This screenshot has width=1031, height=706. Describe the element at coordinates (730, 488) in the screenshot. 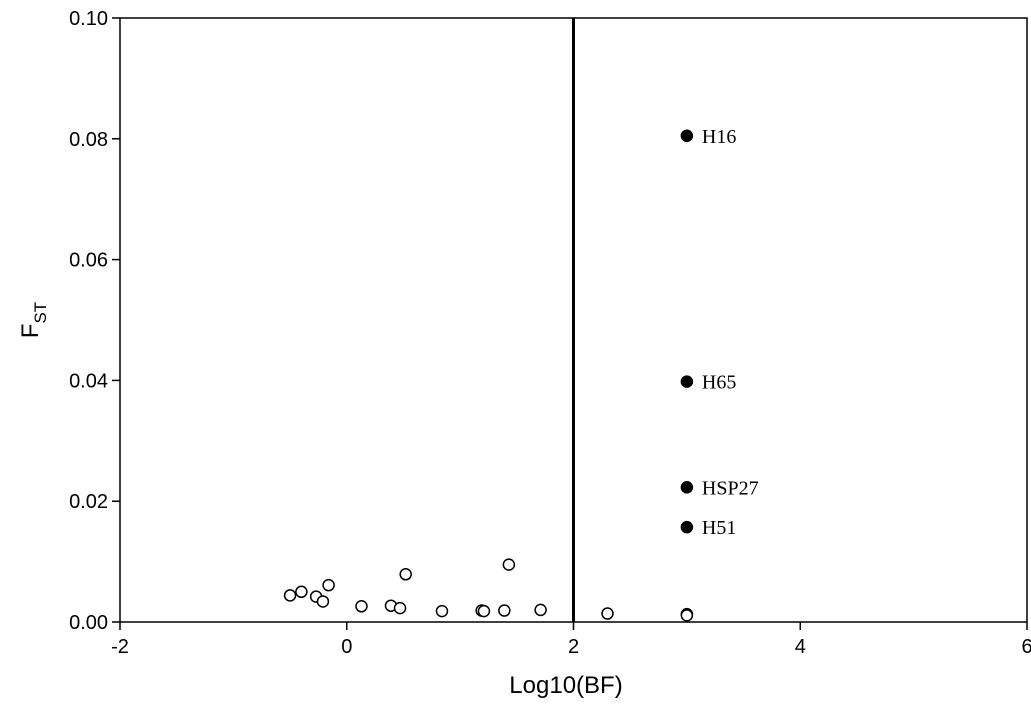

I see `point-label: HSP27` at that location.